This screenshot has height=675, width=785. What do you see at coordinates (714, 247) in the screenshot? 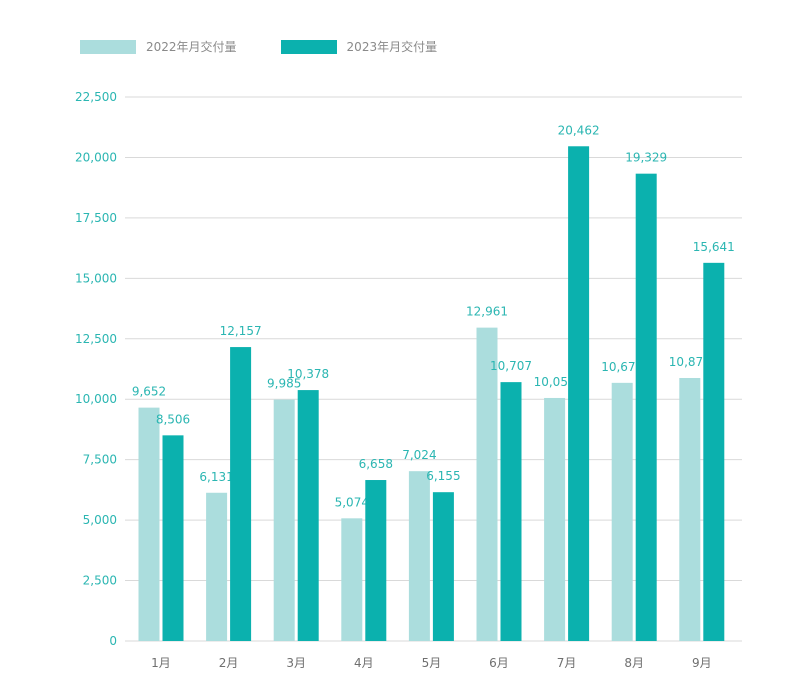
I see `data-label: 15,641` at bounding box center [714, 247].